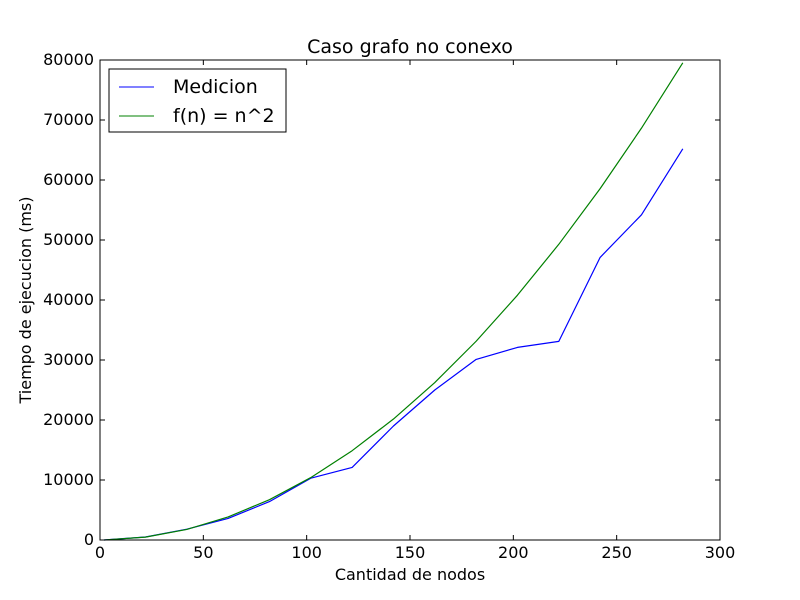 This screenshot has height=600, width=800. Describe the element at coordinates (215, 87) in the screenshot. I see `legend-label-medicion: Medicion` at that location.